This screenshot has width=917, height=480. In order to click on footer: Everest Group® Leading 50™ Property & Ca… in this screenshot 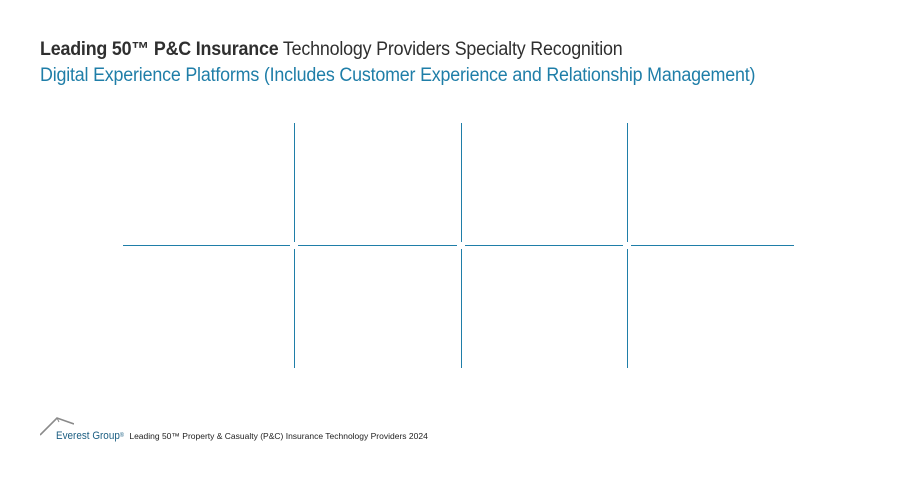, I will do `click(234, 429)`.